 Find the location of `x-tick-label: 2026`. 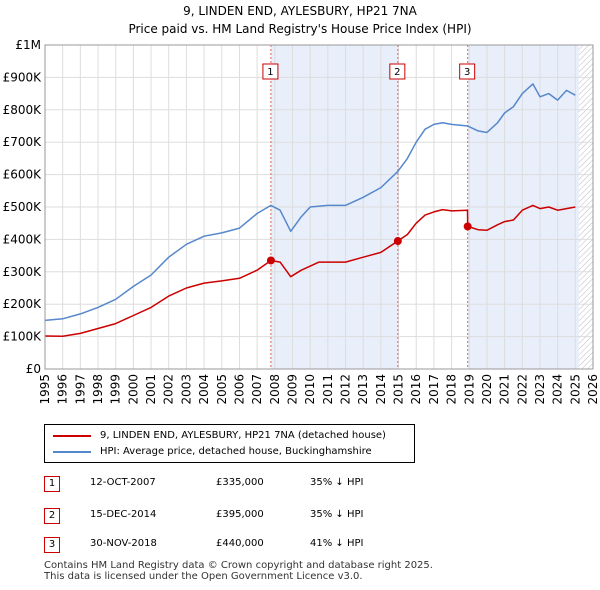

x-tick-label: 2026 is located at coordinates (593, 389).